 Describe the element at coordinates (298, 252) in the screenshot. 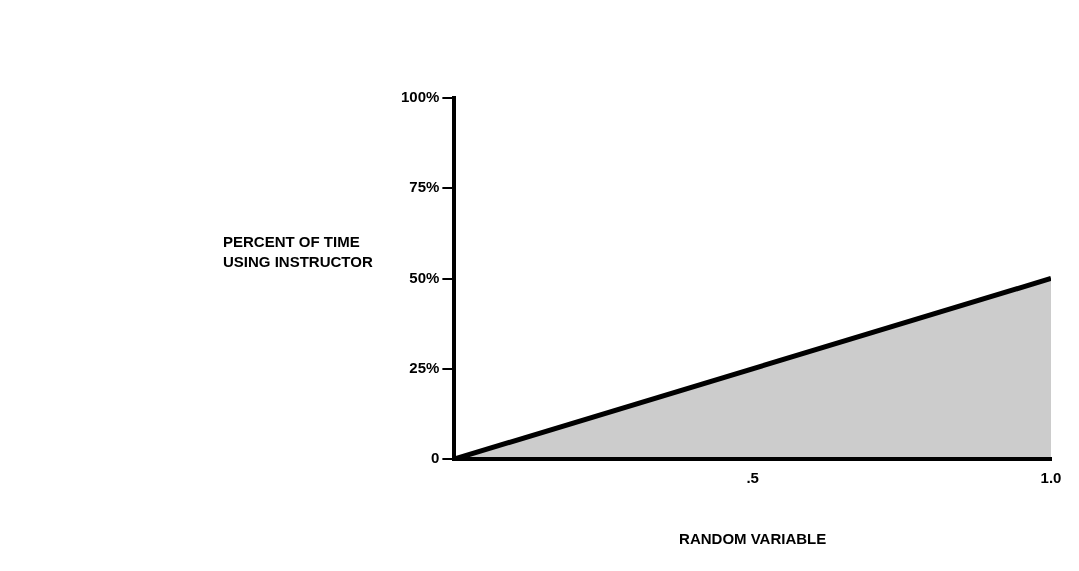

I see `y-axis-title: PERCENT OF TIME USING INSTRUCTOR` at that location.